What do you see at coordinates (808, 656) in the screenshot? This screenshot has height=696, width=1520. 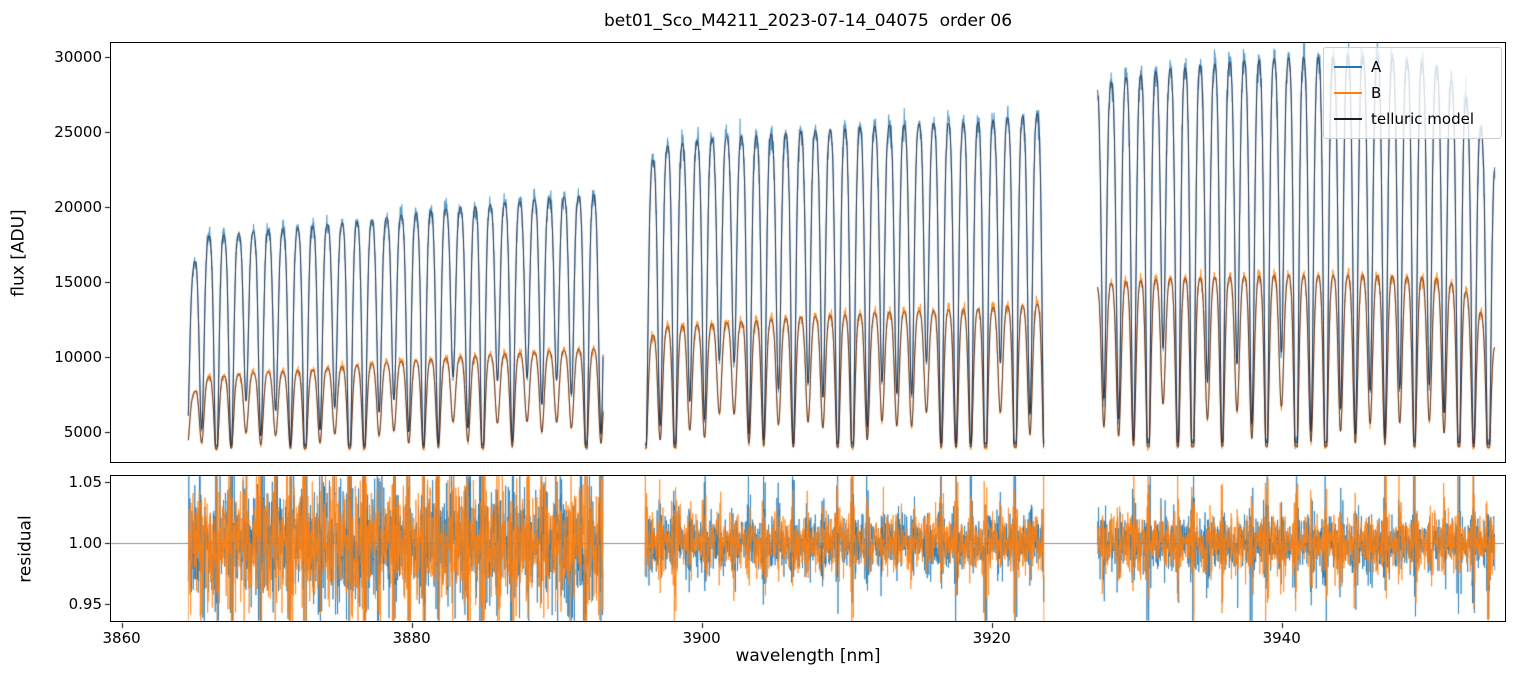 I see `wavelength-axis-label: wavelength [nm]` at bounding box center [808, 656].